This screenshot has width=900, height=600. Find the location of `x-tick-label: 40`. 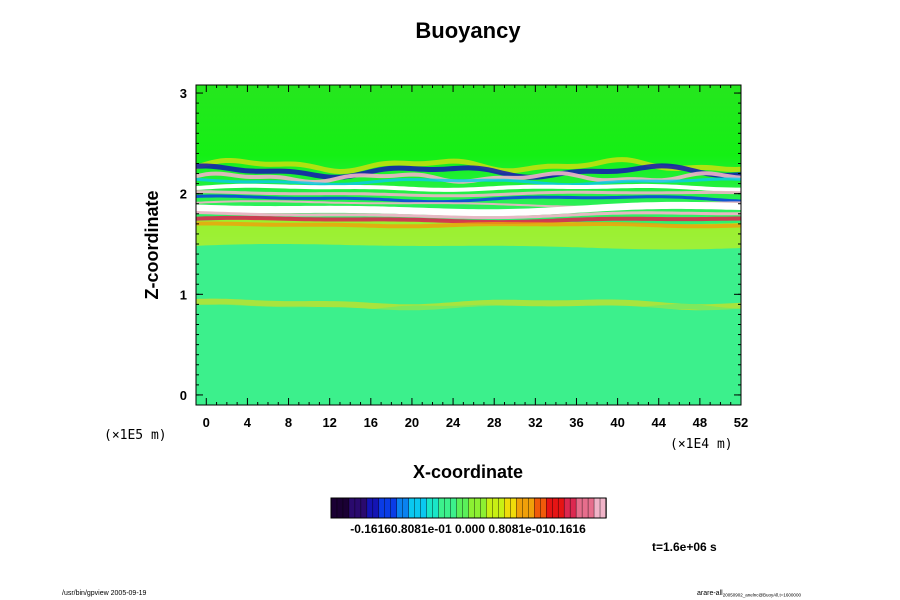

x-tick-label: 40 is located at coordinates (617, 422).